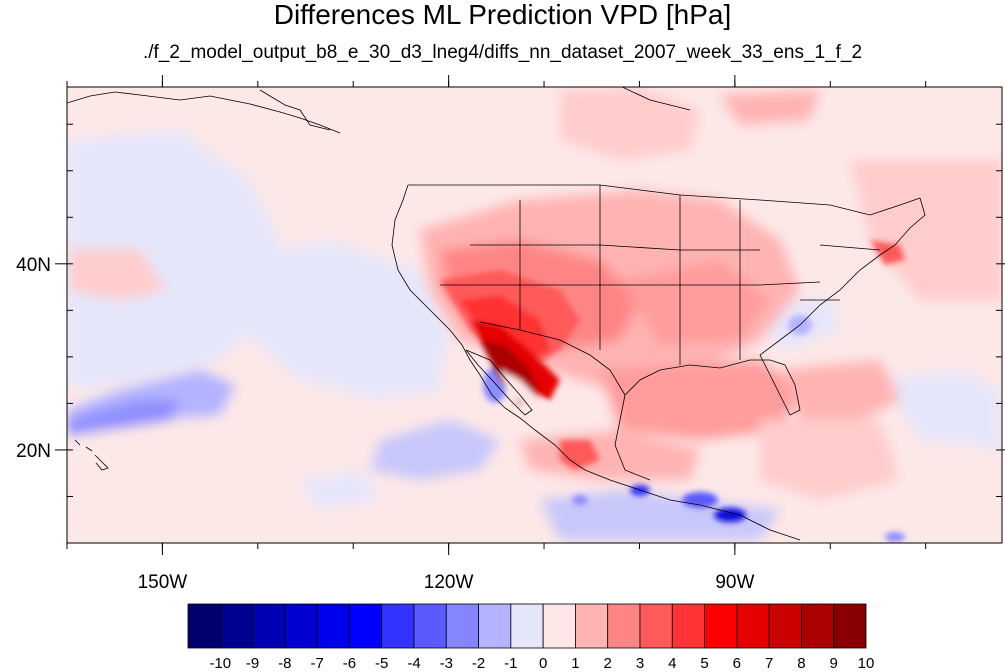  What do you see at coordinates (349, 663) in the screenshot?
I see `colorbar-label: -6` at bounding box center [349, 663].